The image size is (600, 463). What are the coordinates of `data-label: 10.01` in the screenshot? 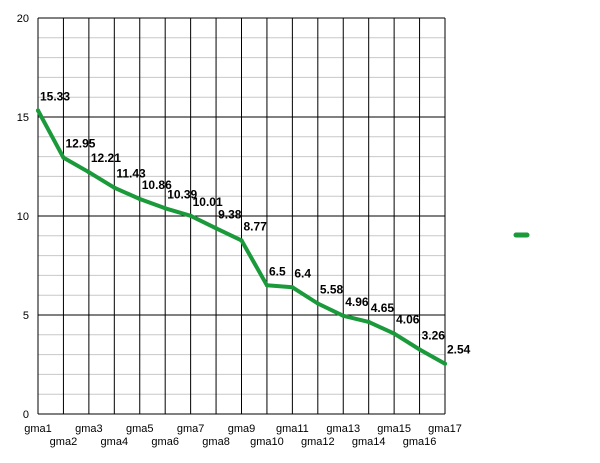 It's located at (208, 202).